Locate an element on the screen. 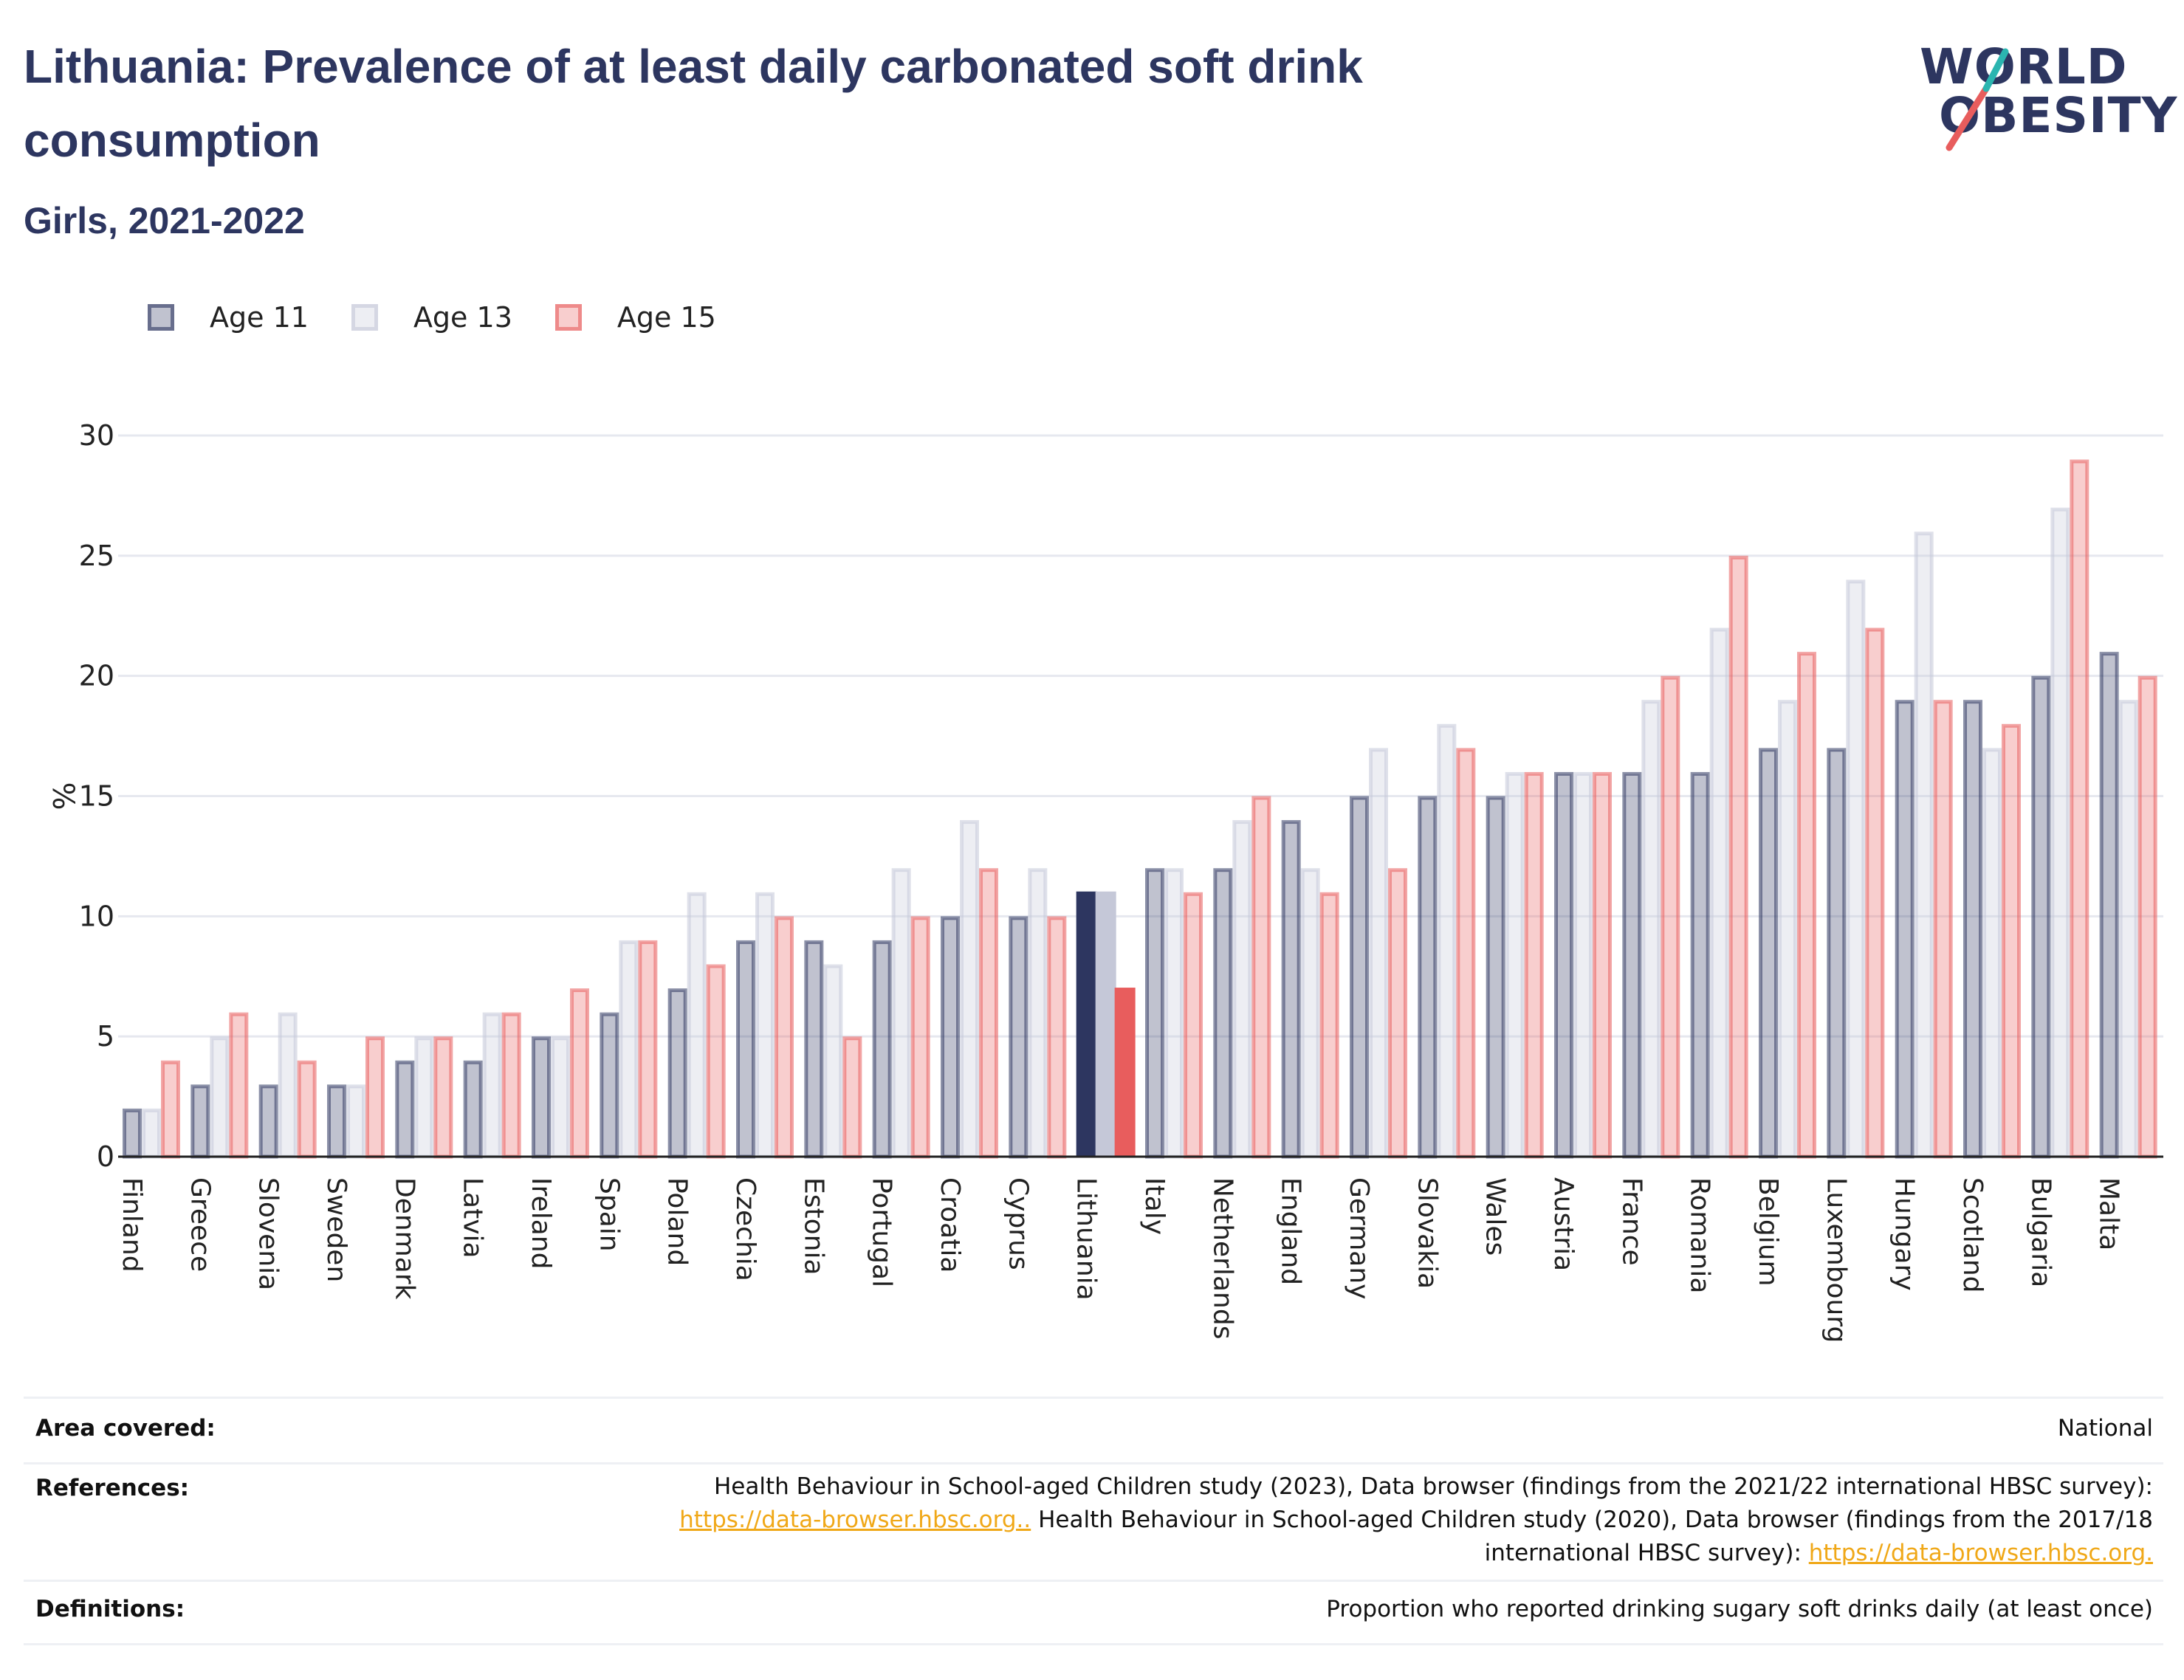 This screenshot has height=1680, width=2184. x-tick-label: Germany is located at coordinates (1359, 1238).